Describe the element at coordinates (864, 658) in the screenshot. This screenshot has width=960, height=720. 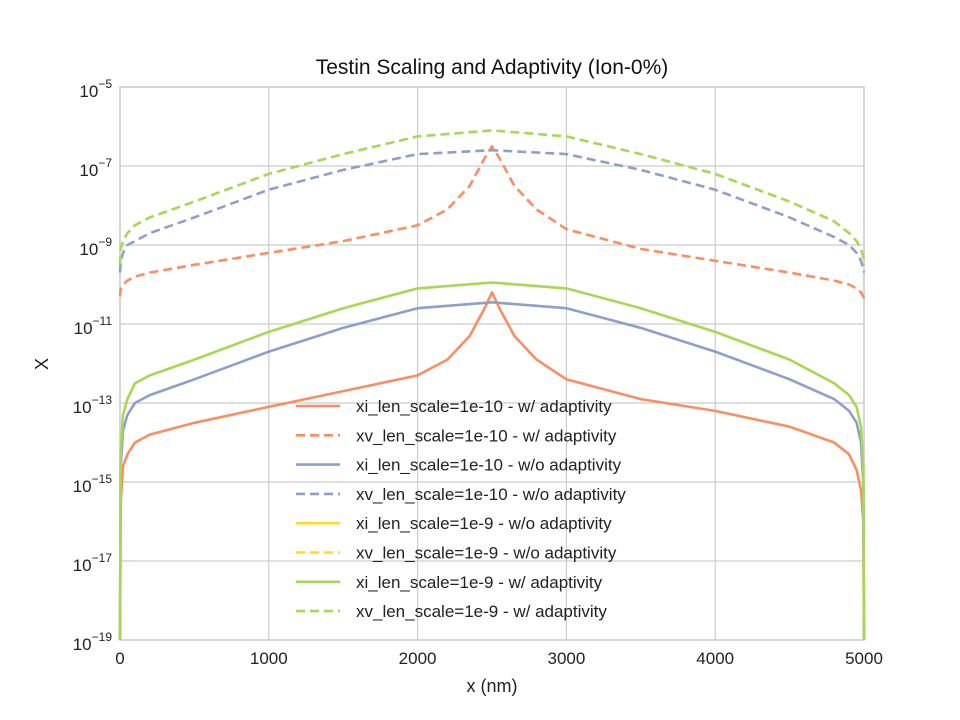
I see `x-tick-label: 5000` at that location.